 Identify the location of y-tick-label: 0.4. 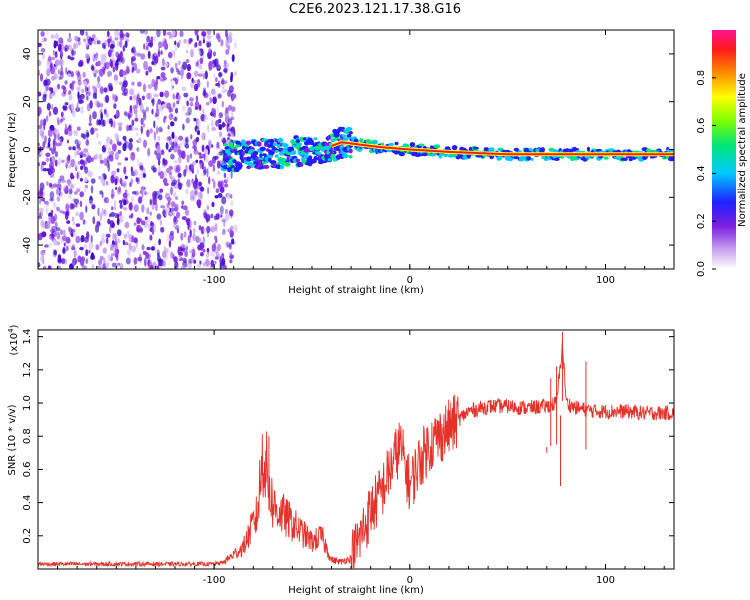
(27, 503).